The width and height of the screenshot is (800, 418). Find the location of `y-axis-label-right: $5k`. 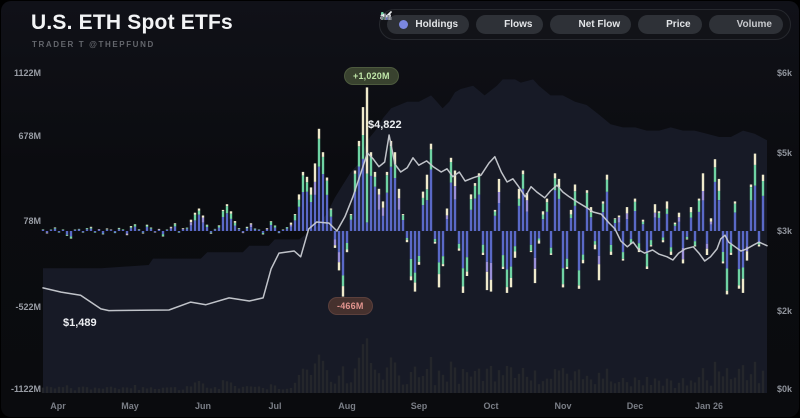

y-axis-label-right: $5k is located at coordinates (785, 153).